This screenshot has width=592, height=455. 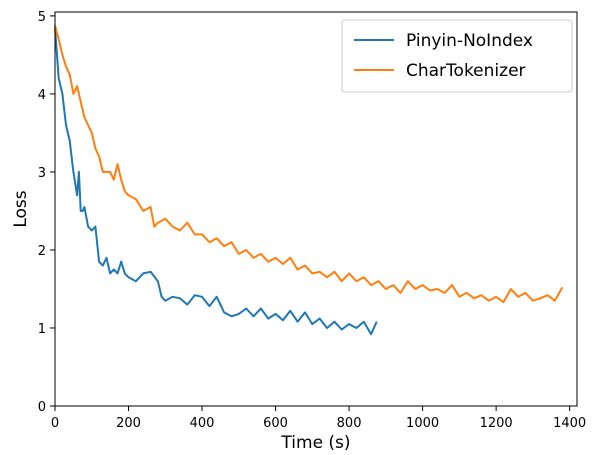 I want to click on legend: Pinyin-NoIndex CharTokenizer, so click(x=457, y=56).